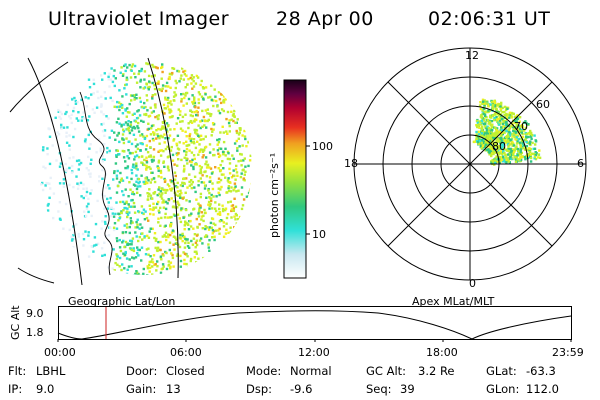  Describe the element at coordinates (186, 352) in the screenshot. I see `time-tick-0600: 06:00` at that location.